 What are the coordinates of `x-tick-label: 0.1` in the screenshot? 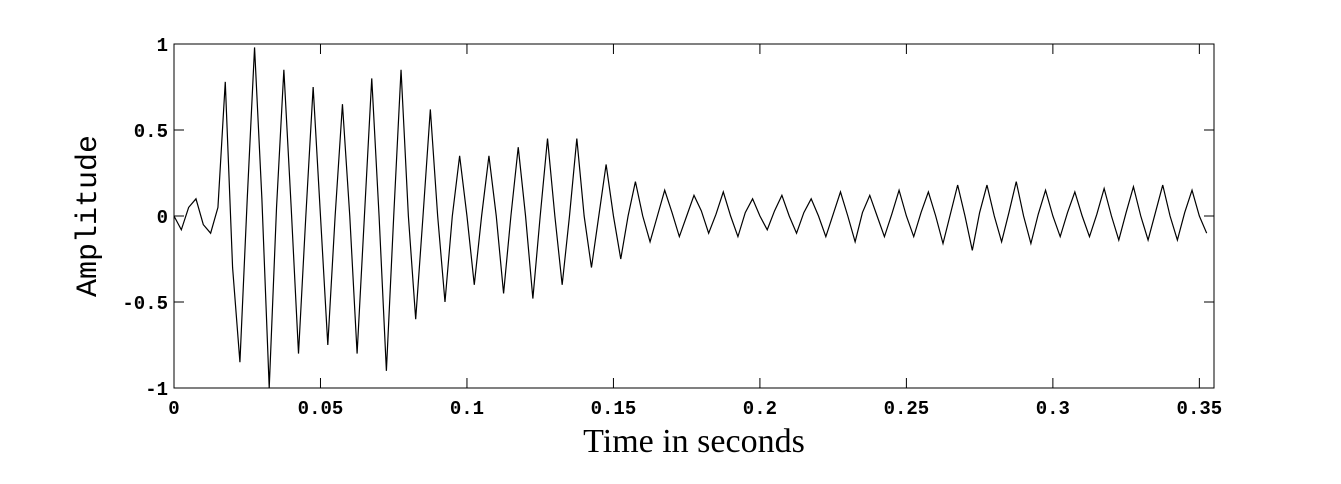 It's located at (467, 409).